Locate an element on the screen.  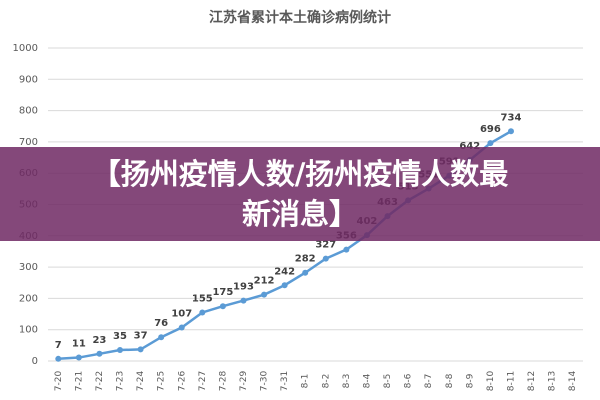
data-label: 193 is located at coordinates (243, 287).